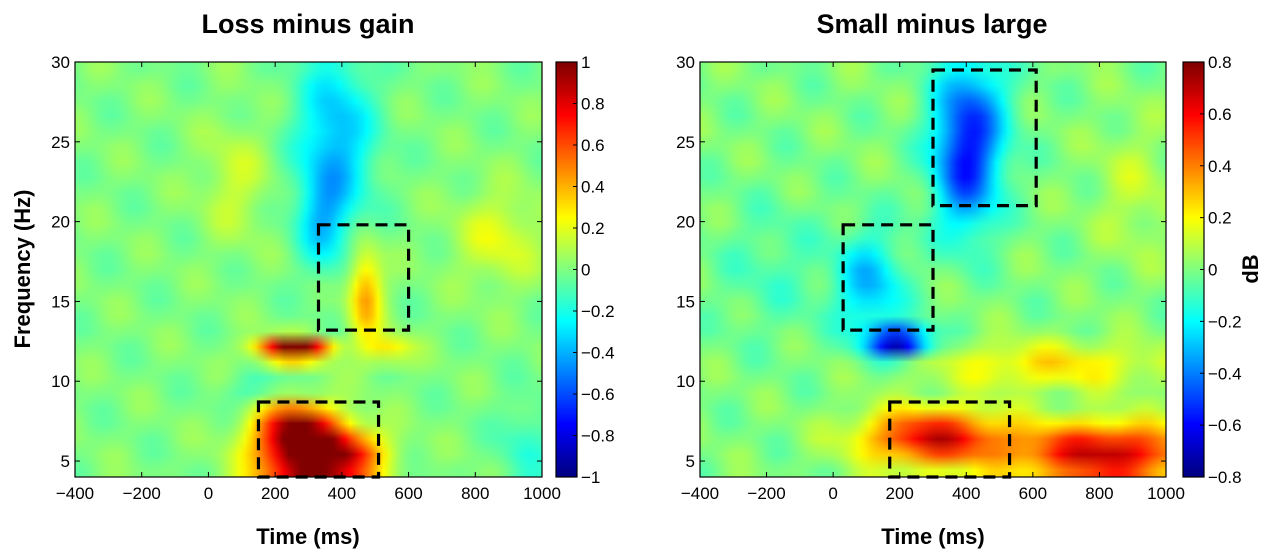 The image size is (1268, 552). I want to click on y-axis-label: Frequency (Hz), so click(22, 269).